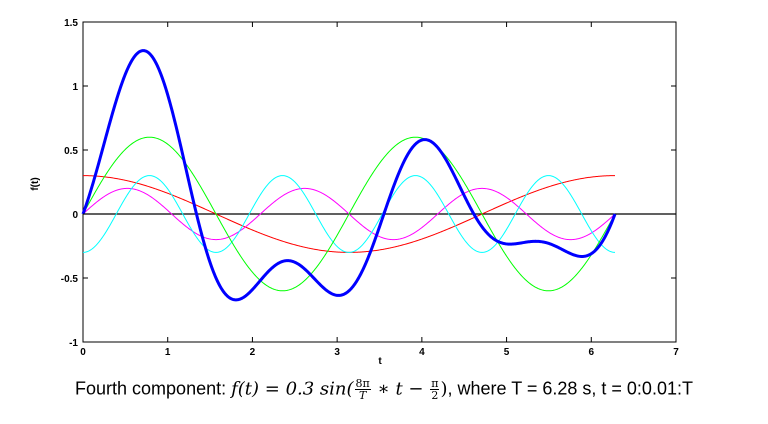 The width and height of the screenshot is (768, 424). Describe the element at coordinates (507, 352) in the screenshot. I see `x-tick-label: 5` at that location.